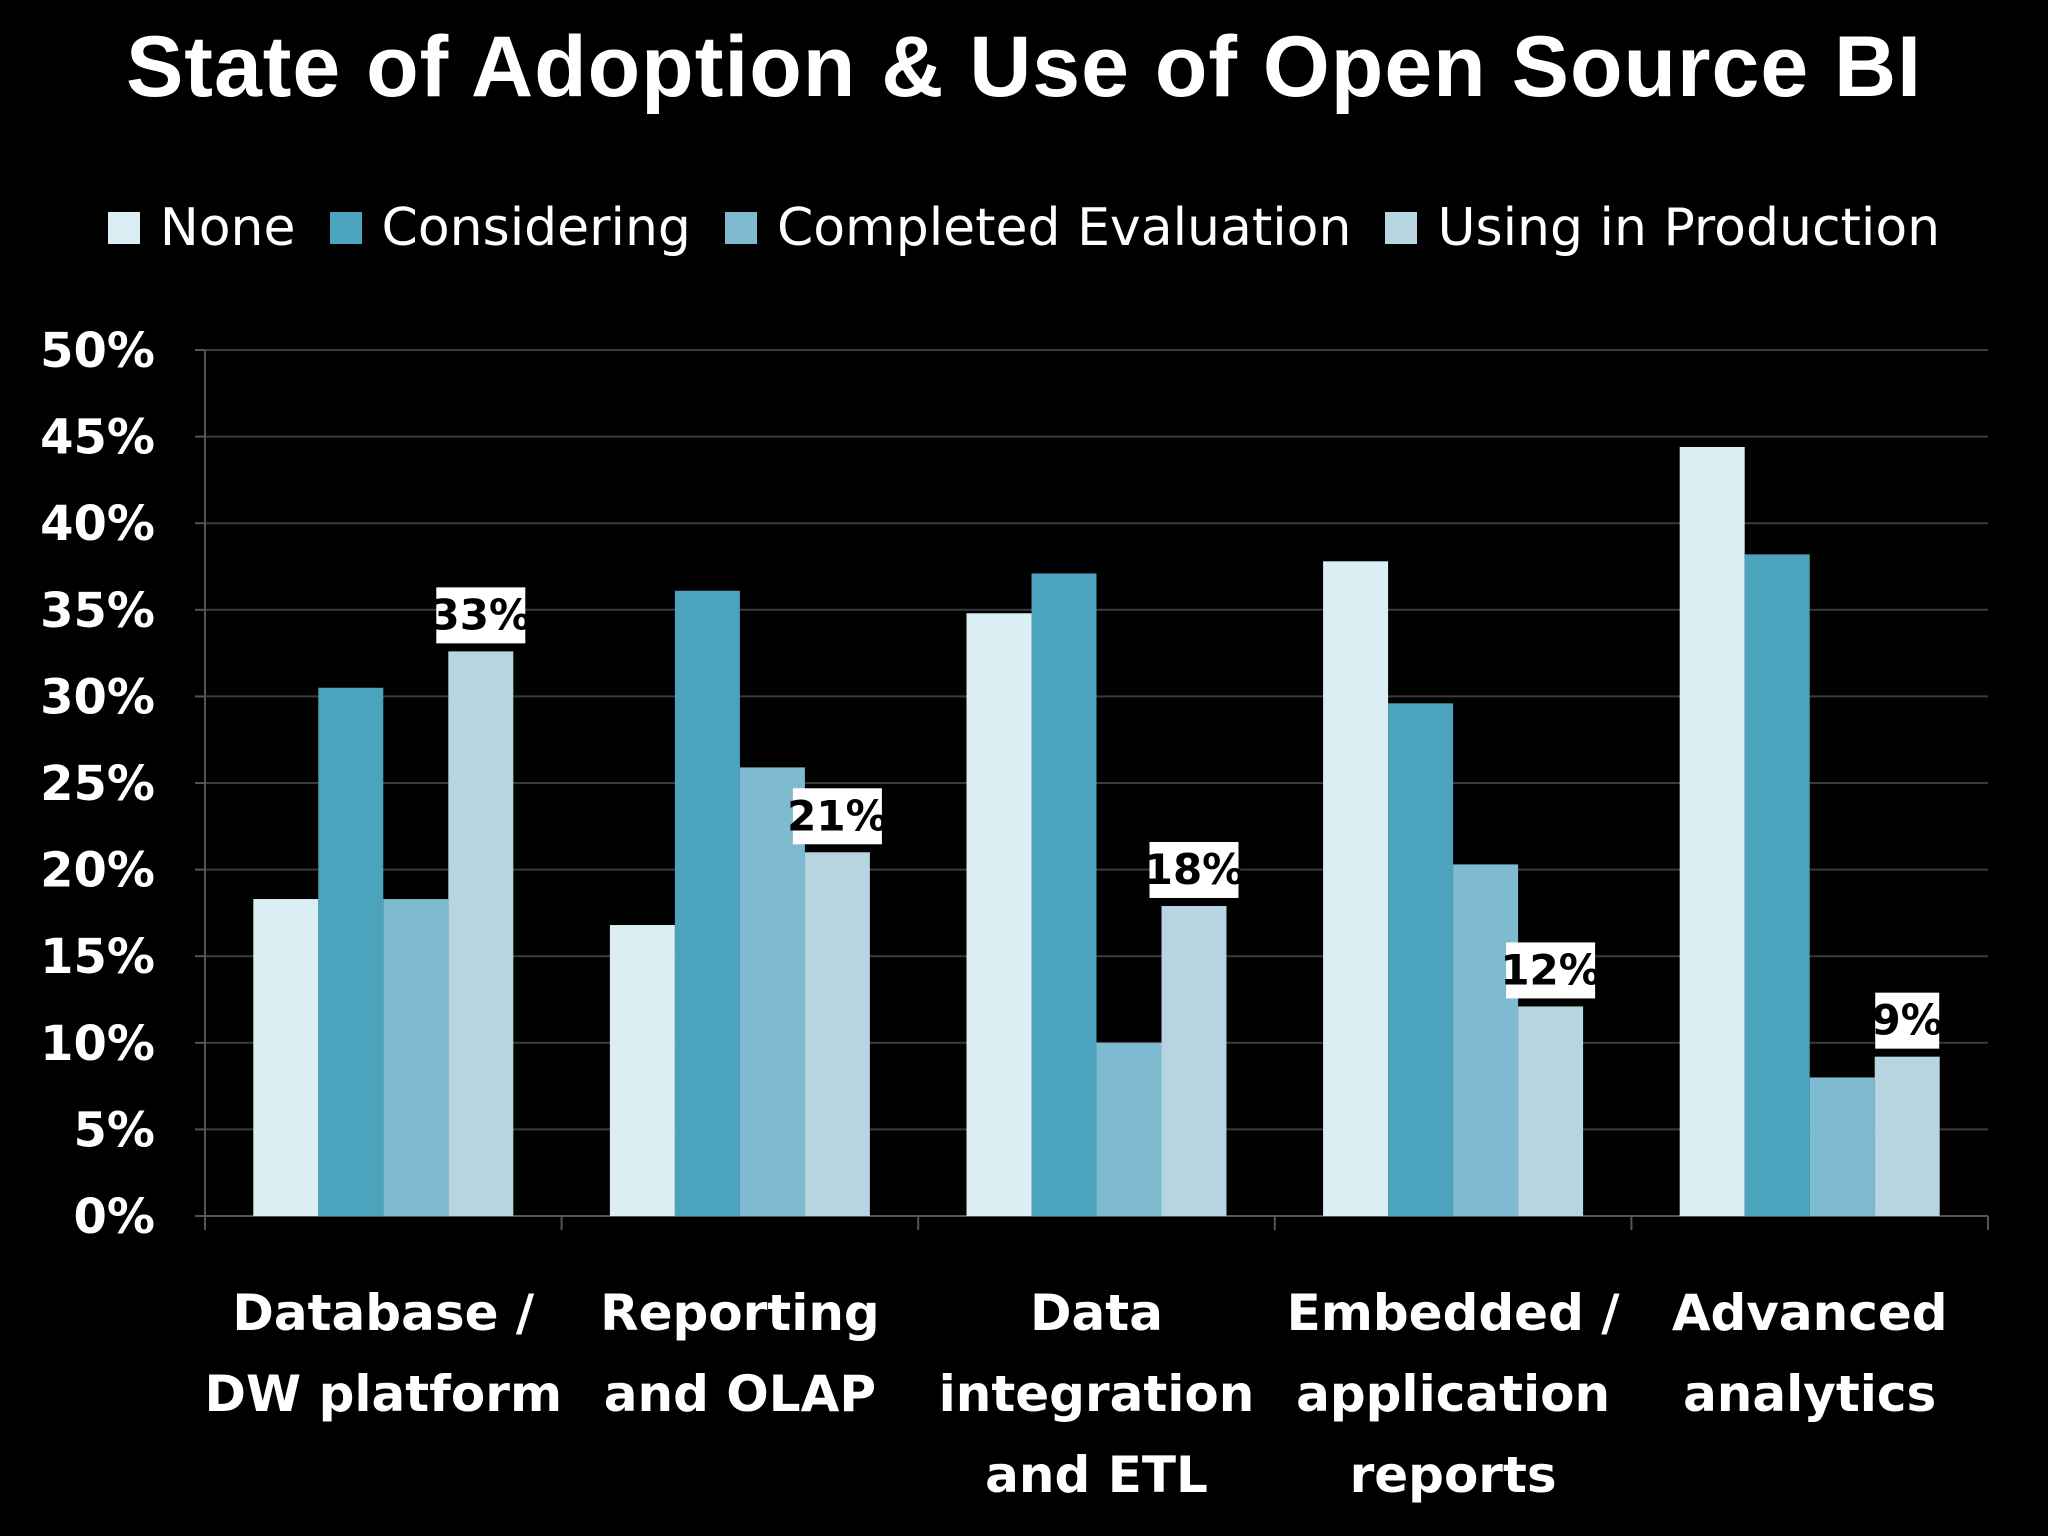 This screenshot has height=1536, width=2048. I want to click on y-tick-label: 50%, so click(97, 351).